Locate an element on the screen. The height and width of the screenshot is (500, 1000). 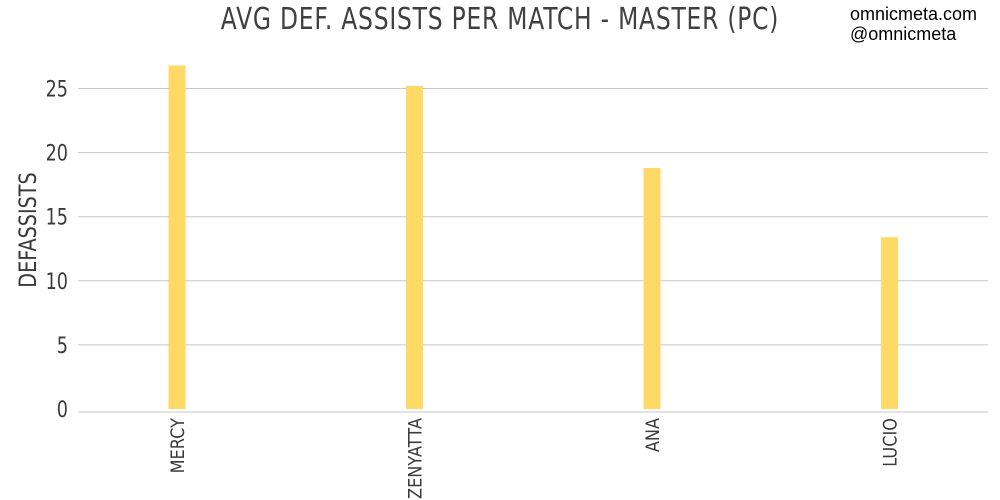
x-tick-label-mercy: MERCY is located at coordinates (179, 446).